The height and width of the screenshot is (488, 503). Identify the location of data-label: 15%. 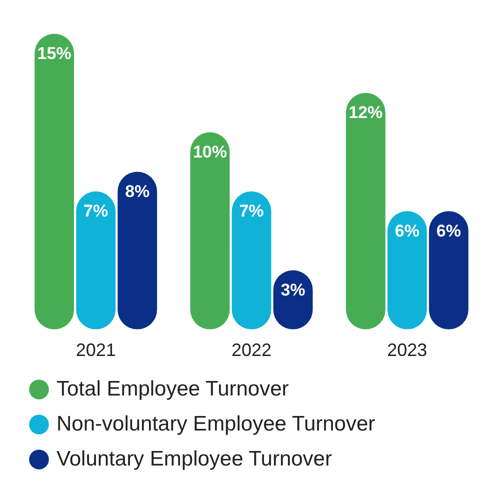
(54, 53).